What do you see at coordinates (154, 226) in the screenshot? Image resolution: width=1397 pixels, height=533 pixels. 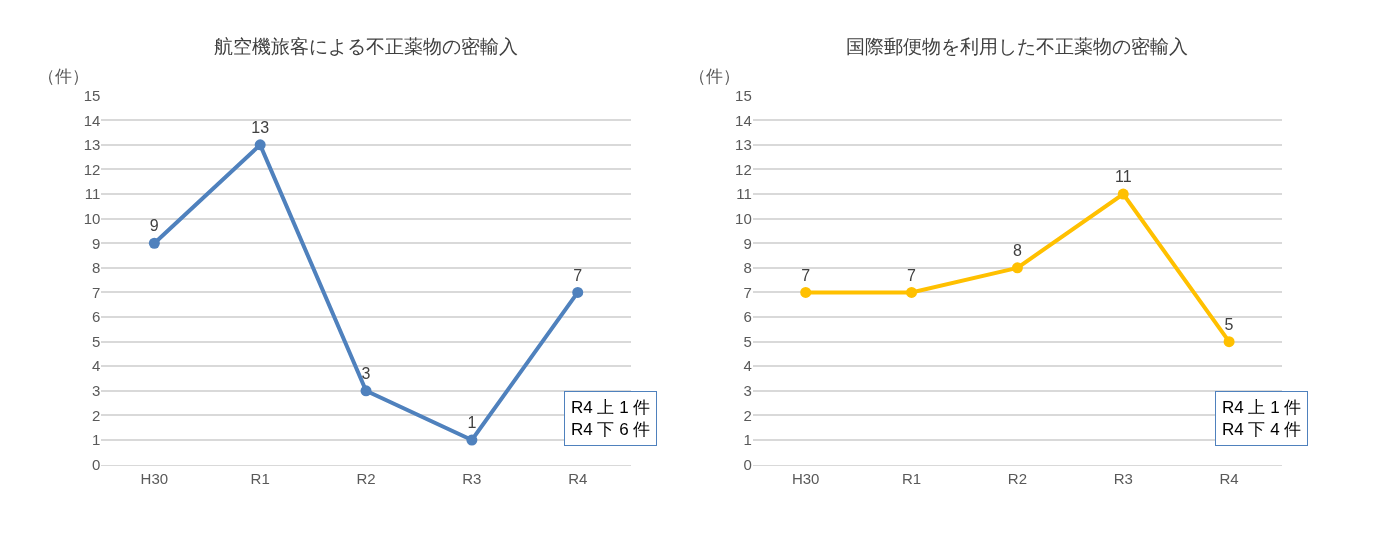 I see `data-label: 9` at bounding box center [154, 226].